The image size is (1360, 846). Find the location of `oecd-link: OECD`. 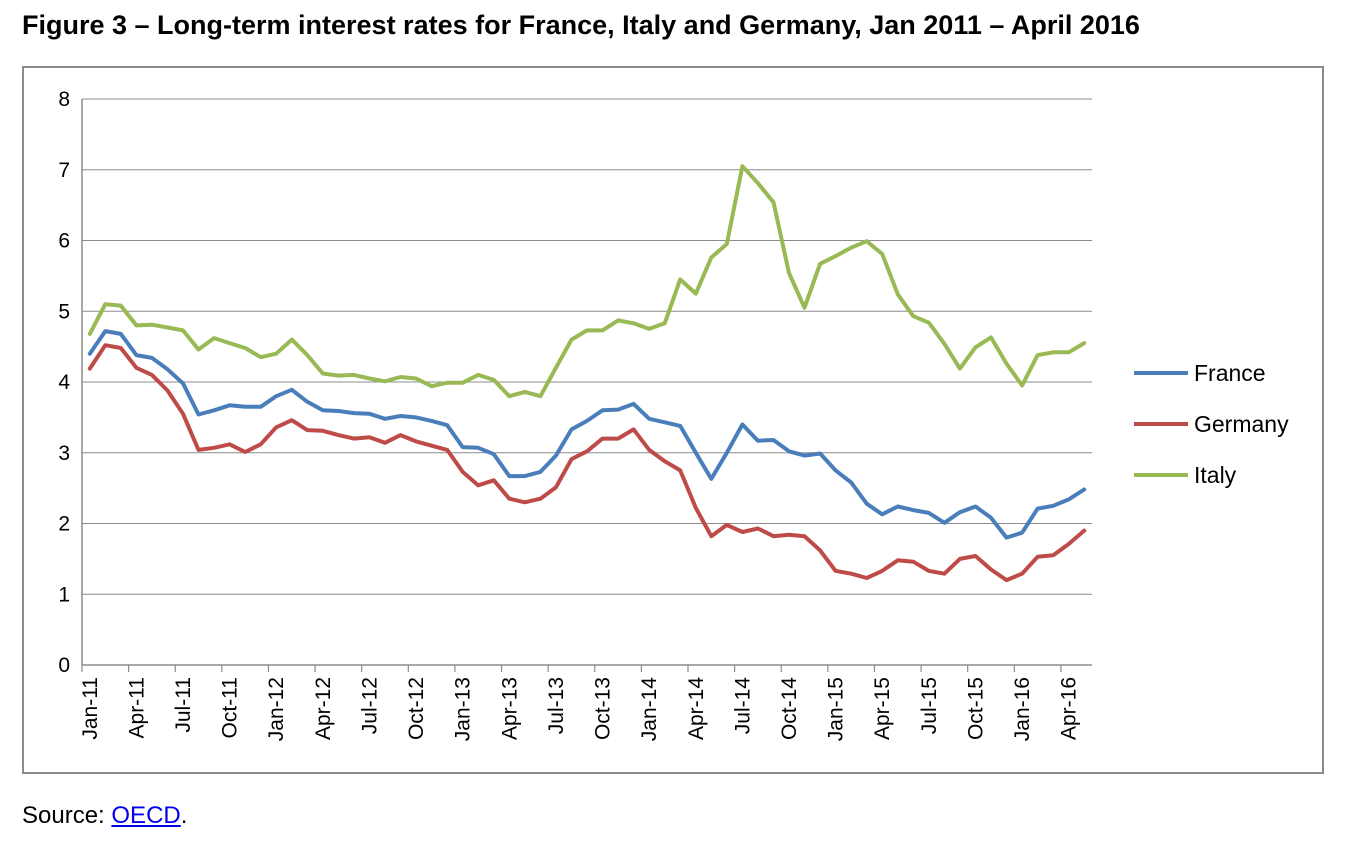

oecd-link: OECD is located at coordinates (146, 815).